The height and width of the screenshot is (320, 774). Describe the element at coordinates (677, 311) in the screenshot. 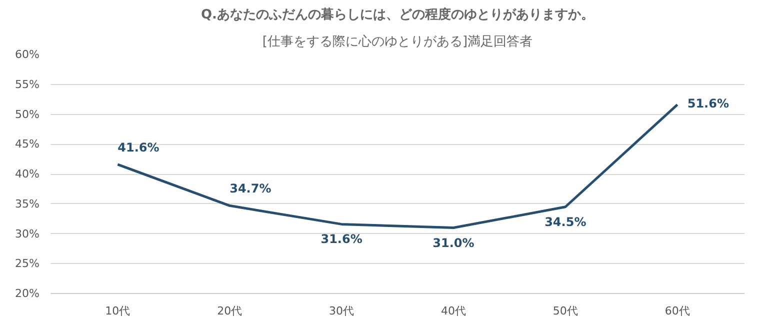

I see `x-tick-label: 60代` at that location.